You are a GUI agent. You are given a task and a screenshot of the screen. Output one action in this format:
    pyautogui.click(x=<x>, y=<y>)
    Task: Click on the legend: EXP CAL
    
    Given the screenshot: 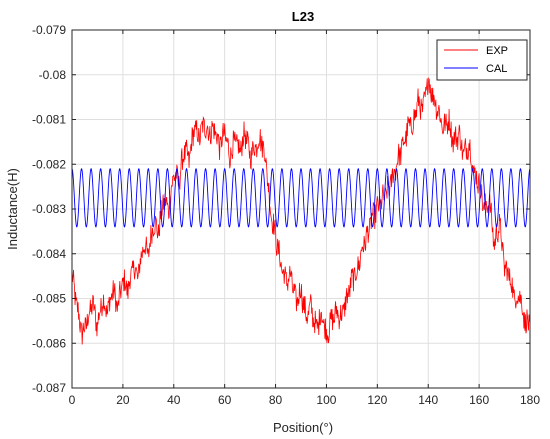 What is the action you would take?
    pyautogui.click(x=482, y=60)
    